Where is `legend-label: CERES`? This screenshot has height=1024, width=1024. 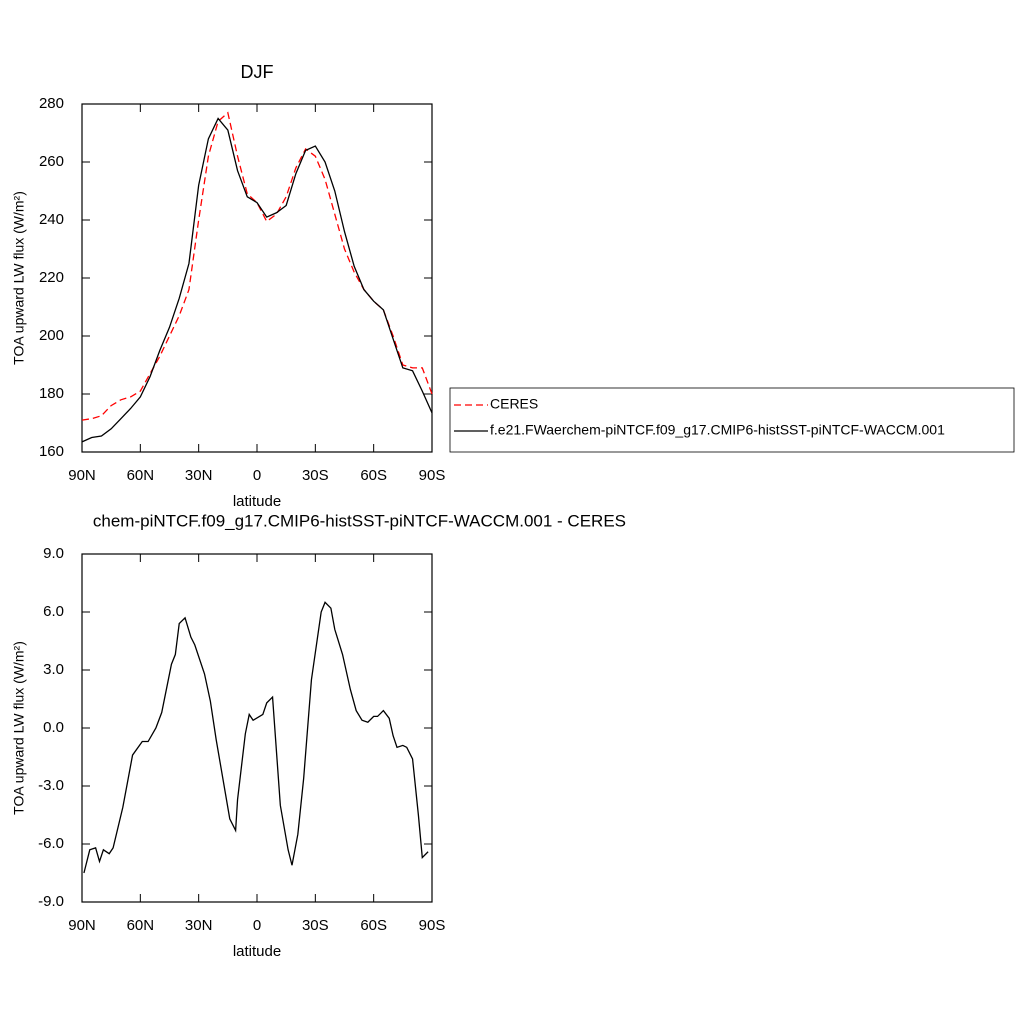 legend-label: CERES is located at coordinates (514, 404).